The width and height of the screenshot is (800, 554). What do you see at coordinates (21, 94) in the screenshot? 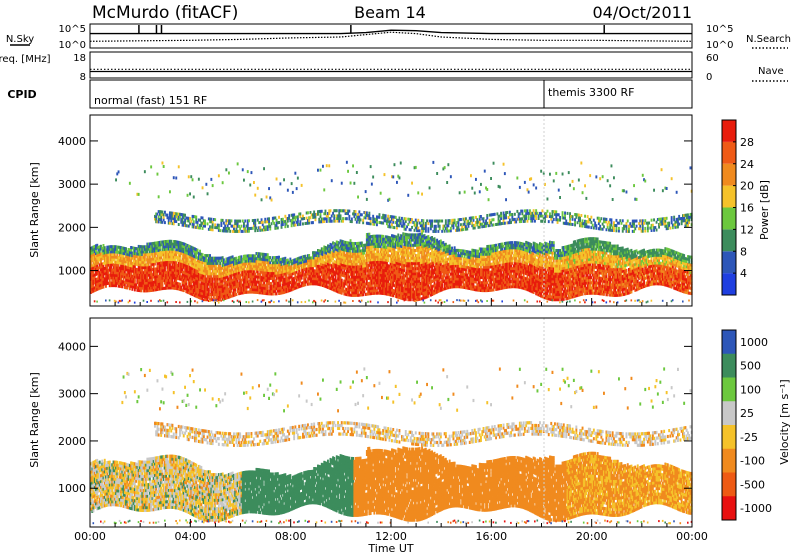
I see `cpid-label: CPID` at bounding box center [21, 94].